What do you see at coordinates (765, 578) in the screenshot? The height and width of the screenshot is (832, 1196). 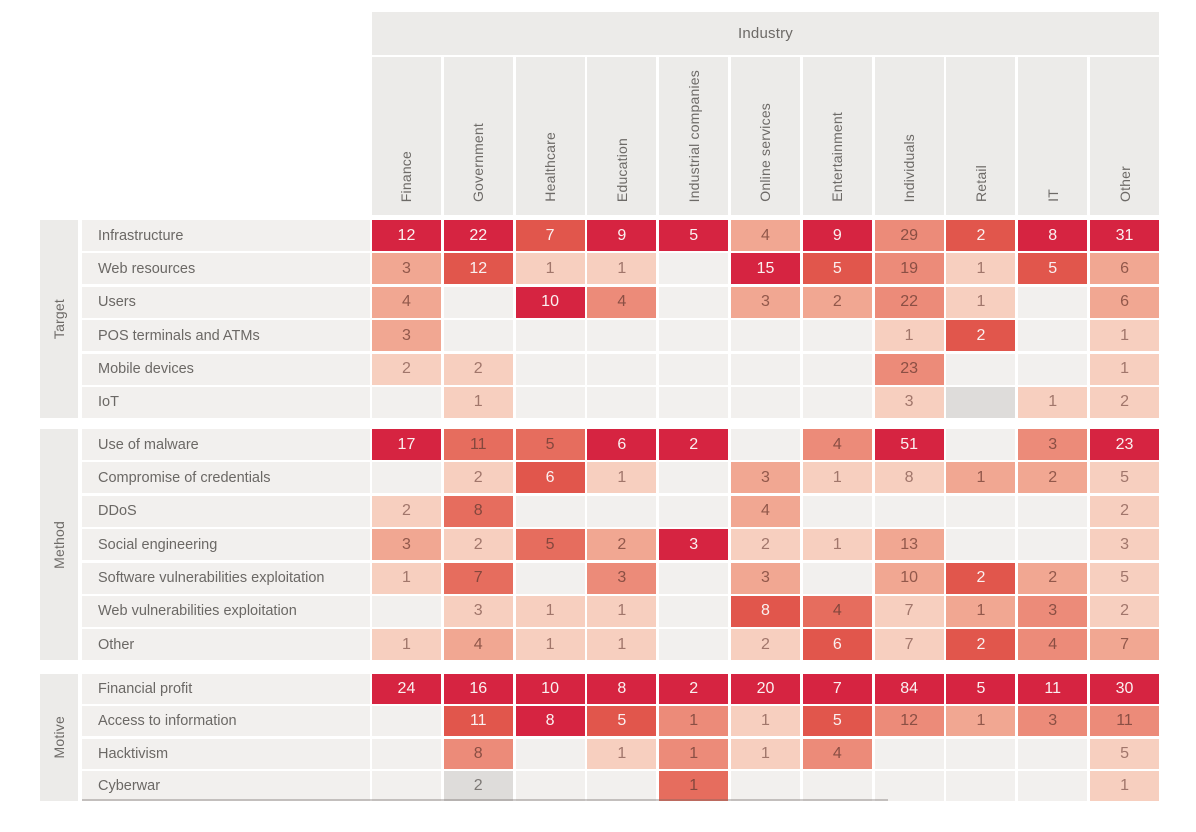 I see `row-cells: 1 7 3 3 10 2 2 5` at bounding box center [765, 578].